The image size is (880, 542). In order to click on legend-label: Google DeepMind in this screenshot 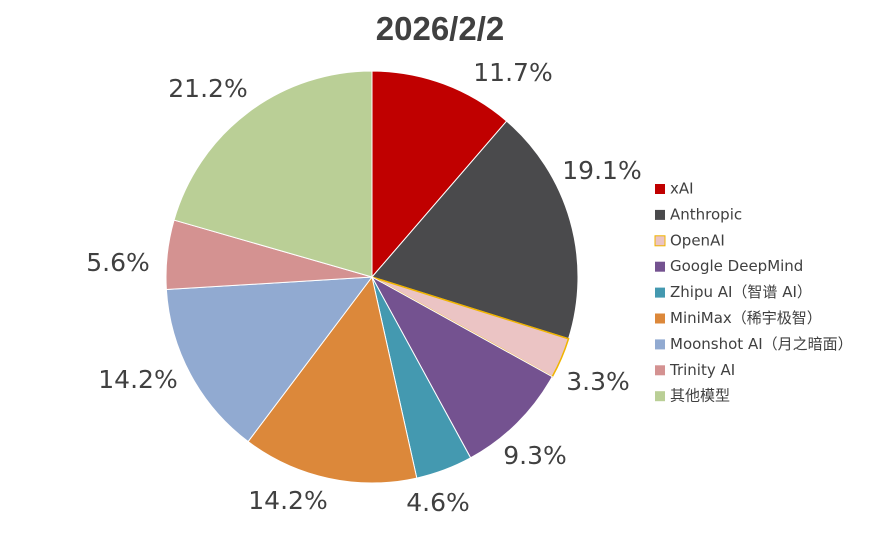, I will do `click(736, 266)`.